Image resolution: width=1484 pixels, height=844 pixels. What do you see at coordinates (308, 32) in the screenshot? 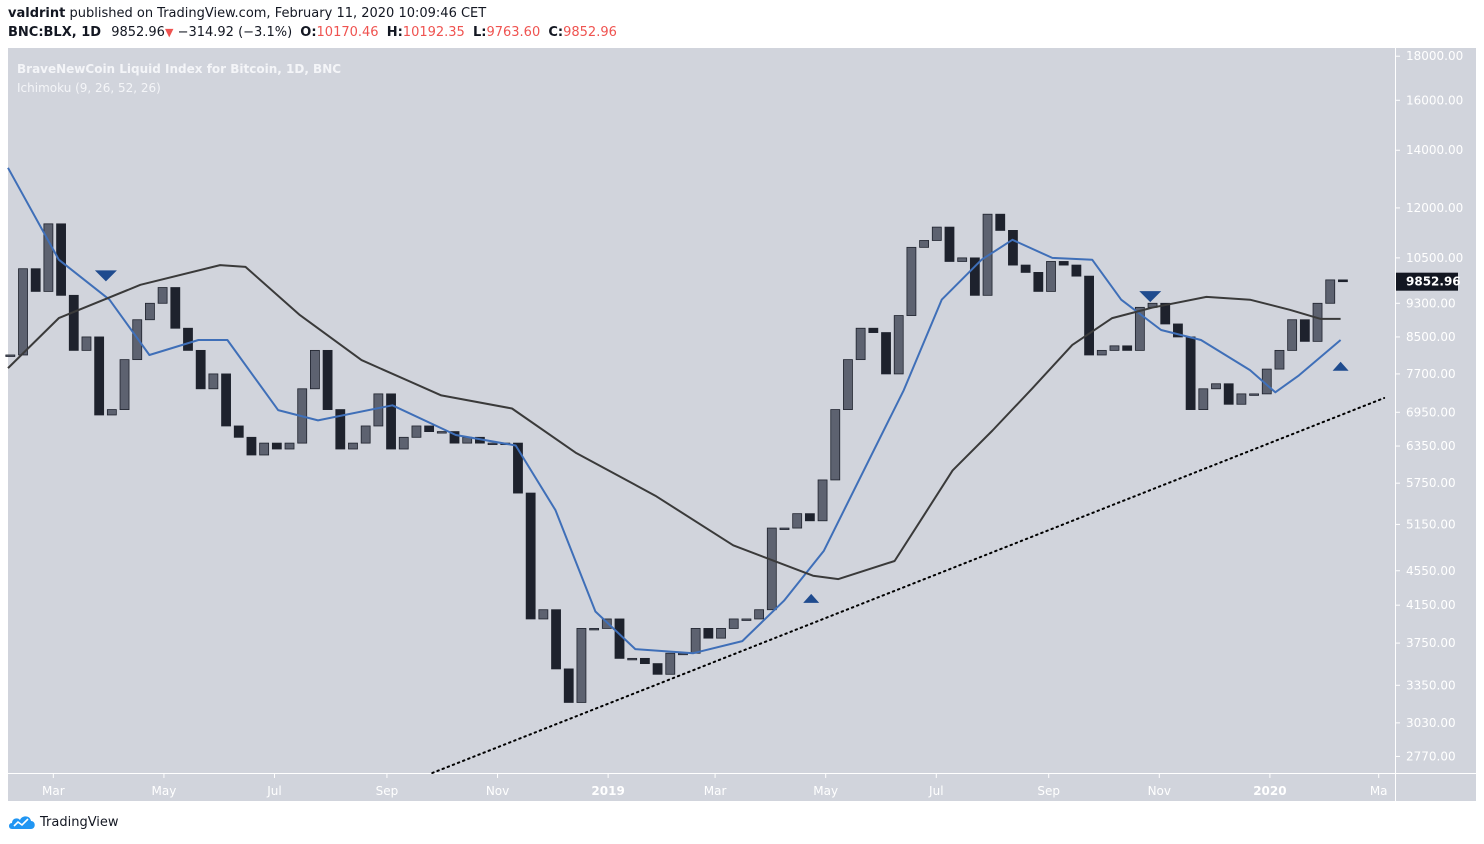
I see `open-label: O:` at bounding box center [308, 32].